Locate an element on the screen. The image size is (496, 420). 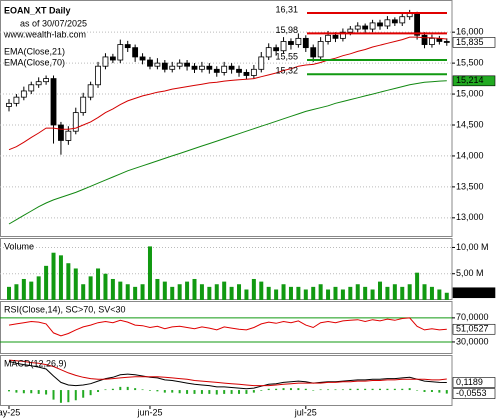
panel-title: RSI(Close,14), SC>70, SV<30 is located at coordinates (65, 309).